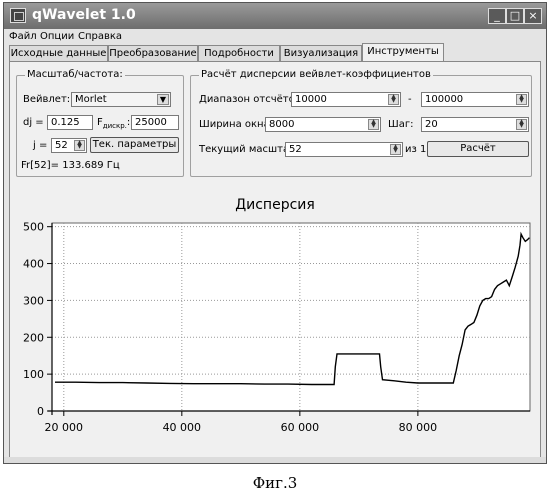 This screenshot has height=500, width=550. Describe the element at coordinates (163, 99) in the screenshot. I see `chevron-down-icon: ▼` at that location.